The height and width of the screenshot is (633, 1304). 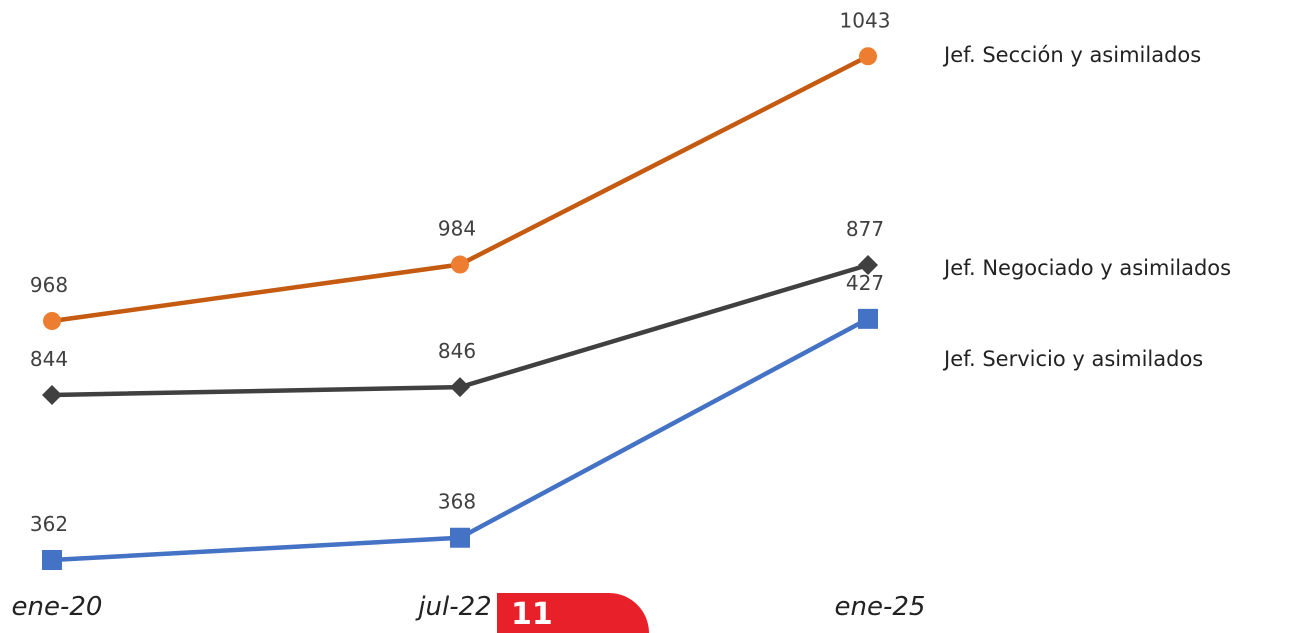 I want to click on series-name-negociado: Jef. Negociado y asimilados, so click(x=1086, y=268).